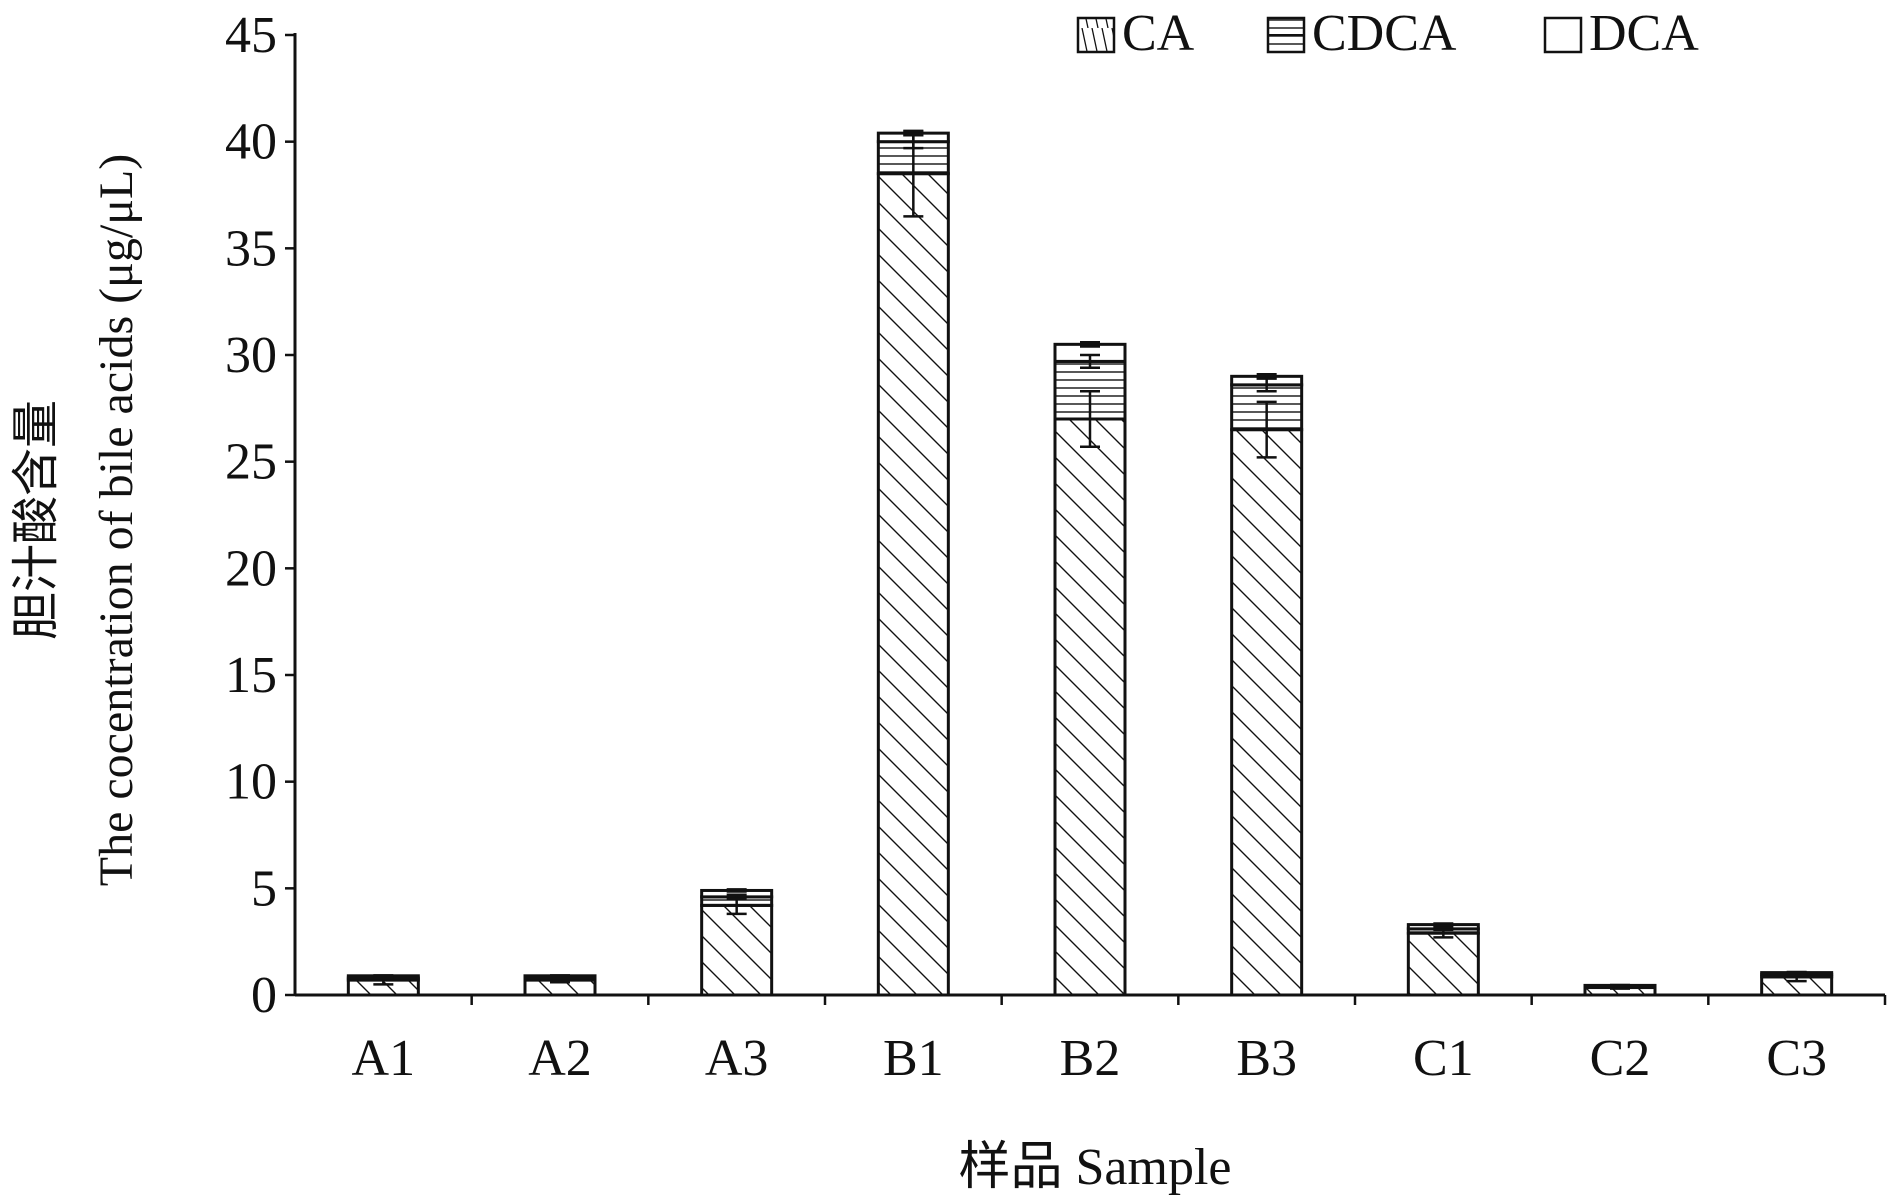  I want to click on error-bar-dca-c2, so click(1620, 985).